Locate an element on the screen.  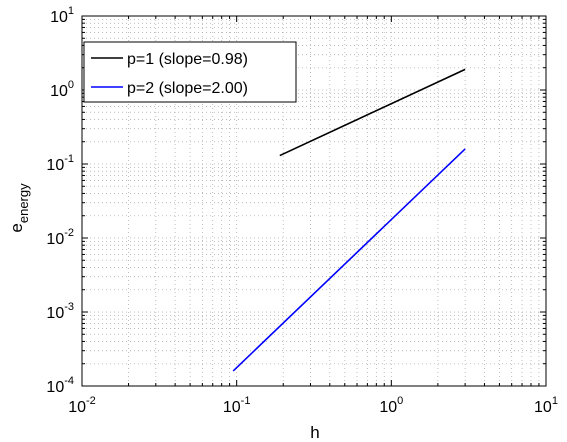
x-tick-label-exponent: -1 is located at coordinates (246, 401).